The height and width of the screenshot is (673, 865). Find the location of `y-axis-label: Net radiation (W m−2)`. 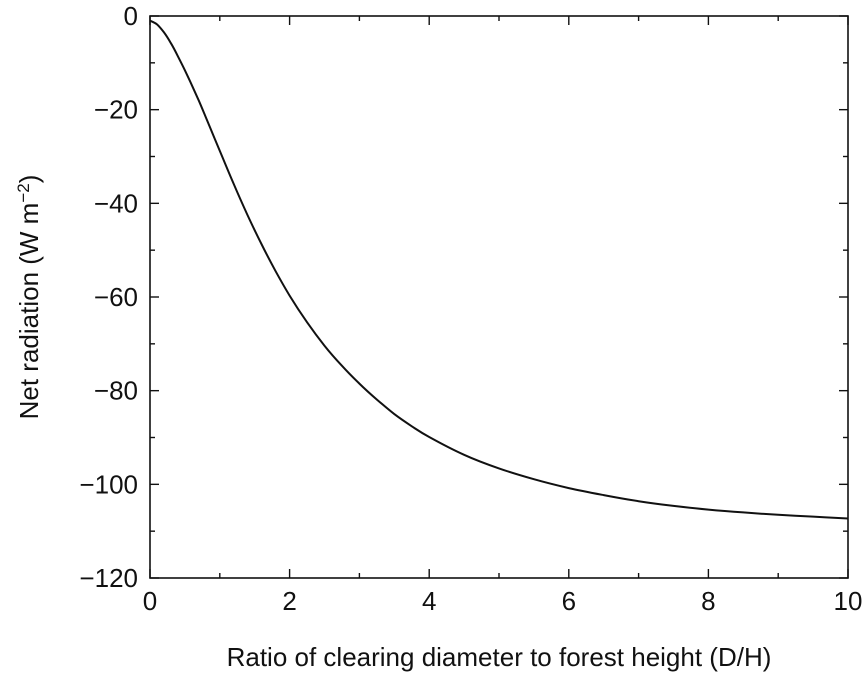

y-axis-label: Net radiation (W m−2) is located at coordinates (29, 297).